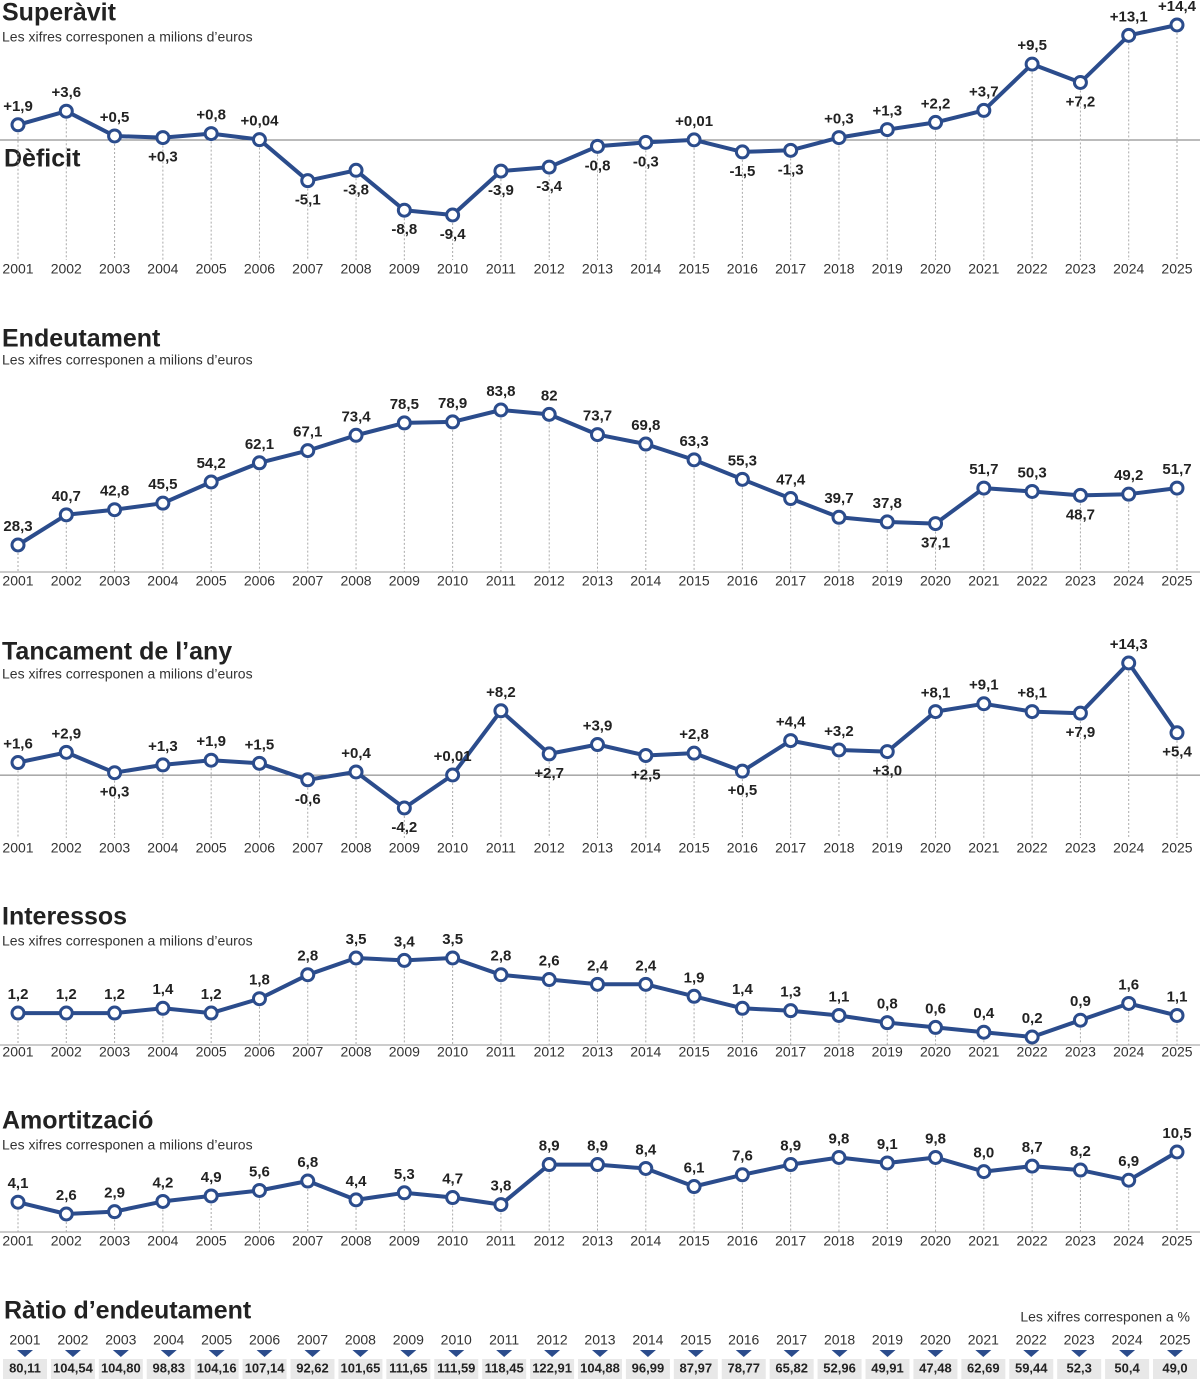 This screenshot has height=1380, width=1200. Describe the element at coordinates (1080, 1151) in the screenshot. I see `data-label: 8,2` at that location.